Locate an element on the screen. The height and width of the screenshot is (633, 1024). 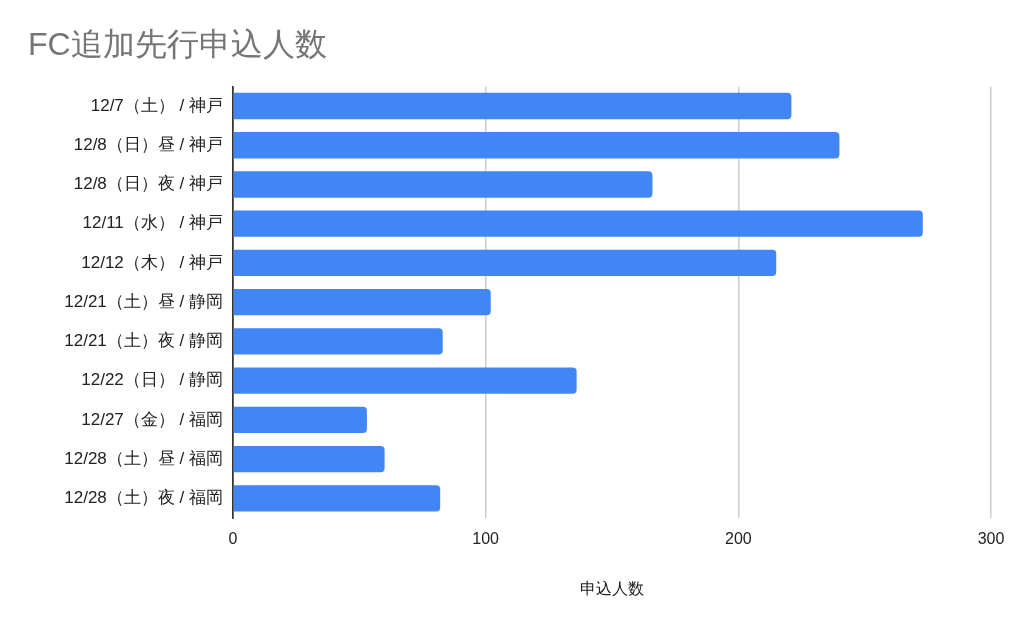
x-tick-label: 0 is located at coordinates (233, 539).